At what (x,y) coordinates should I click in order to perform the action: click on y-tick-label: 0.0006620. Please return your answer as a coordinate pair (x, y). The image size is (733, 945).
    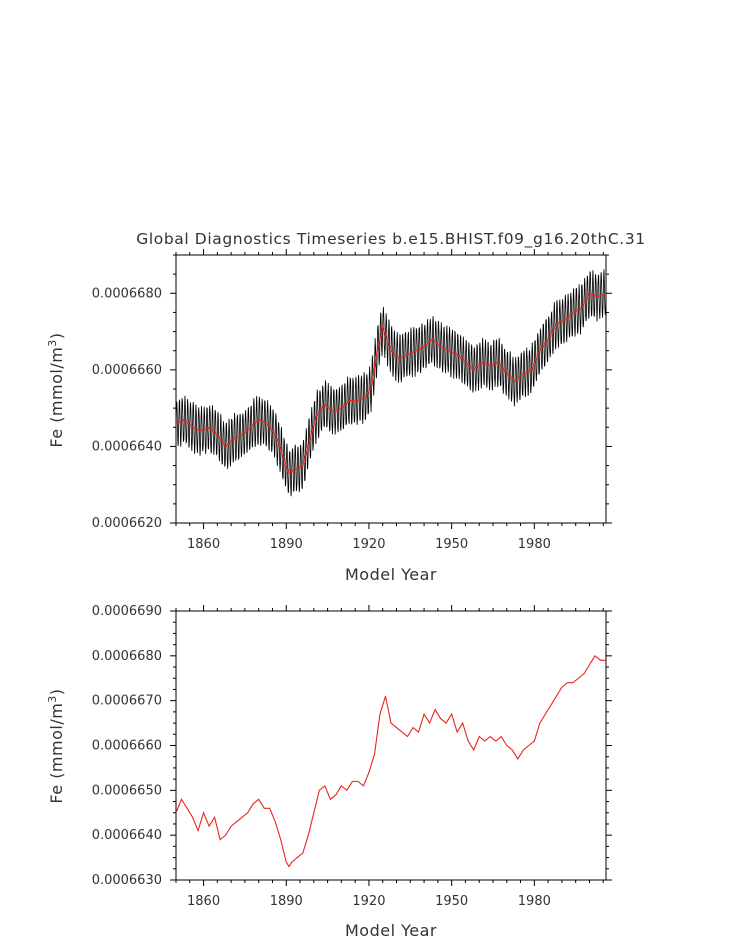
    Looking at the image, I should click on (127, 523).